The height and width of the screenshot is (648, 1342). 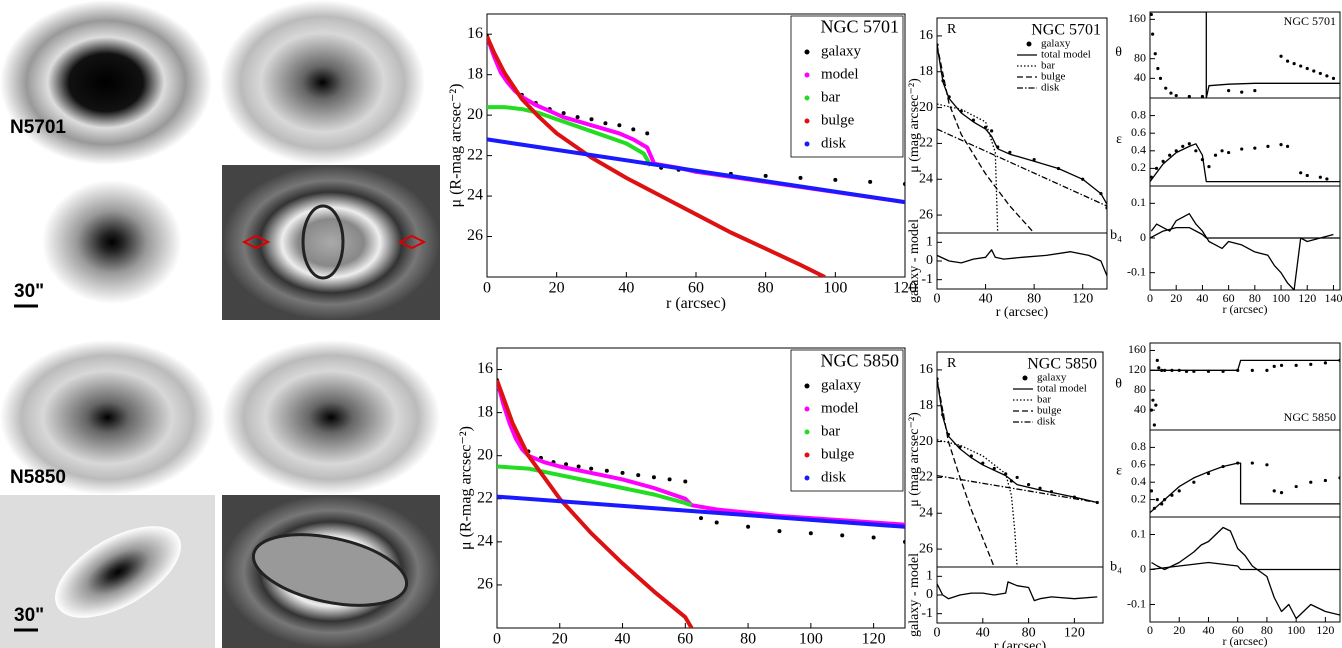 What do you see at coordinates (330, 570) in the screenshot?
I see `bar-outline` at bounding box center [330, 570].